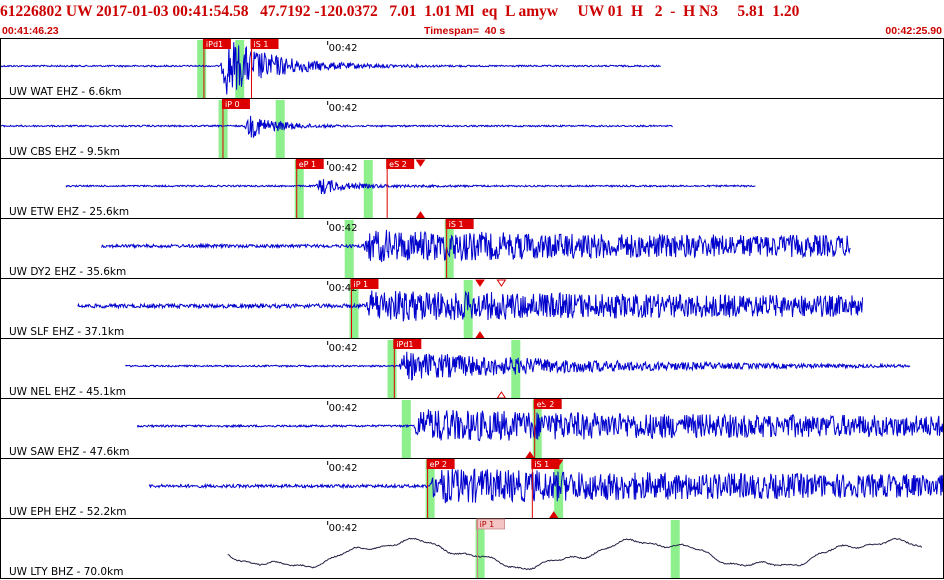 The width and height of the screenshot is (944, 580). I want to click on phase-pick-label: iP 0, so click(232, 104).